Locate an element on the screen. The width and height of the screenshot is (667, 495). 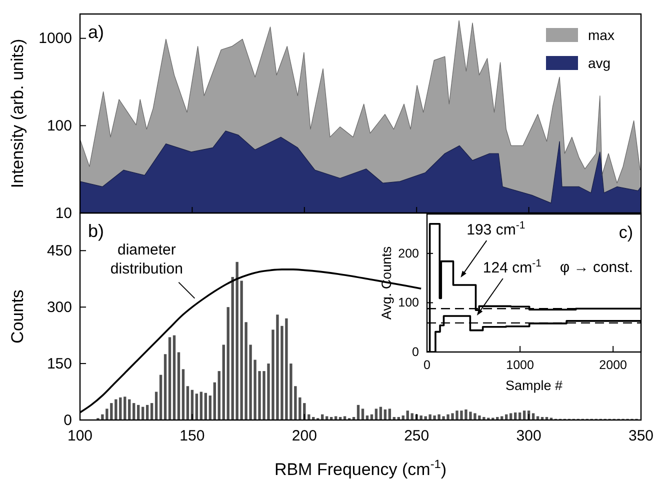
annotation: c) is located at coordinates (625, 232).